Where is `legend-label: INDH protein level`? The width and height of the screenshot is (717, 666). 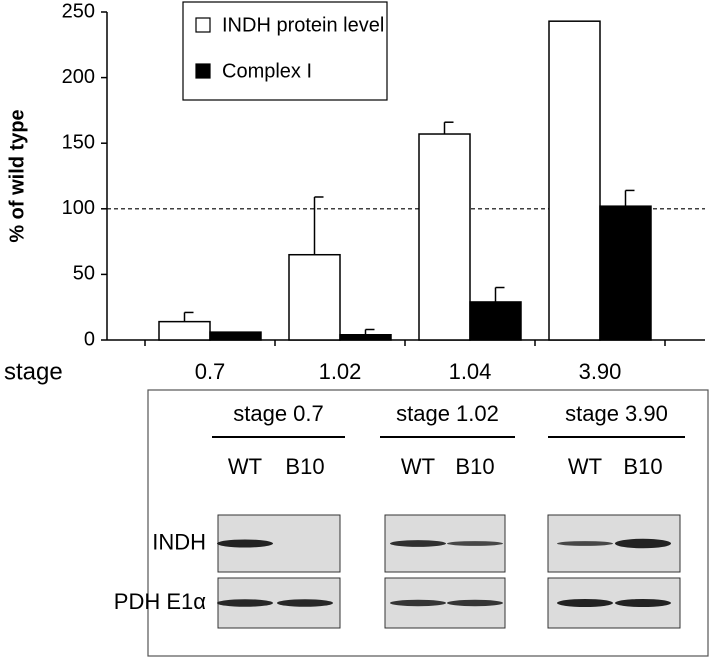
legend-label: INDH protein level is located at coordinates (303, 25).